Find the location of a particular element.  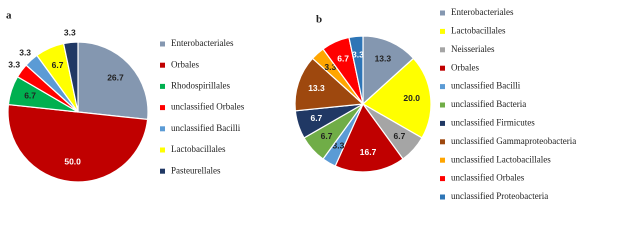

legend-label: Pasteurellales is located at coordinates (196, 170).